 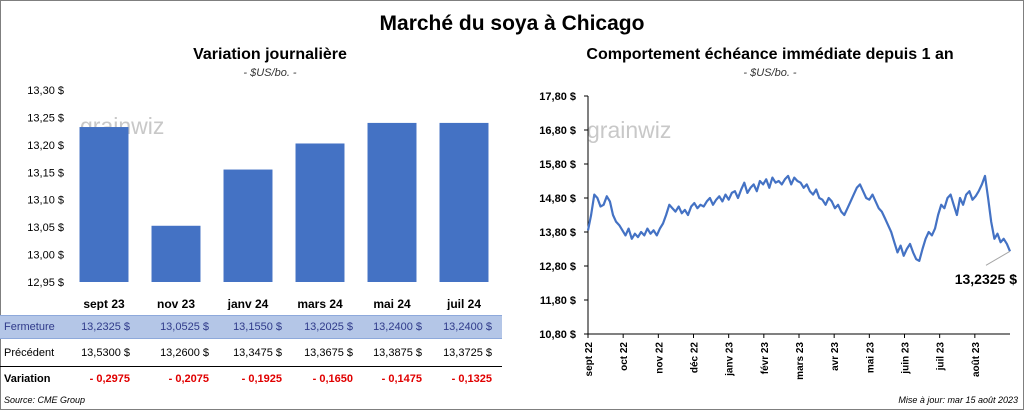 What do you see at coordinates (332, 379) in the screenshot?
I see `variation-cell: - 0,1650` at bounding box center [332, 379].